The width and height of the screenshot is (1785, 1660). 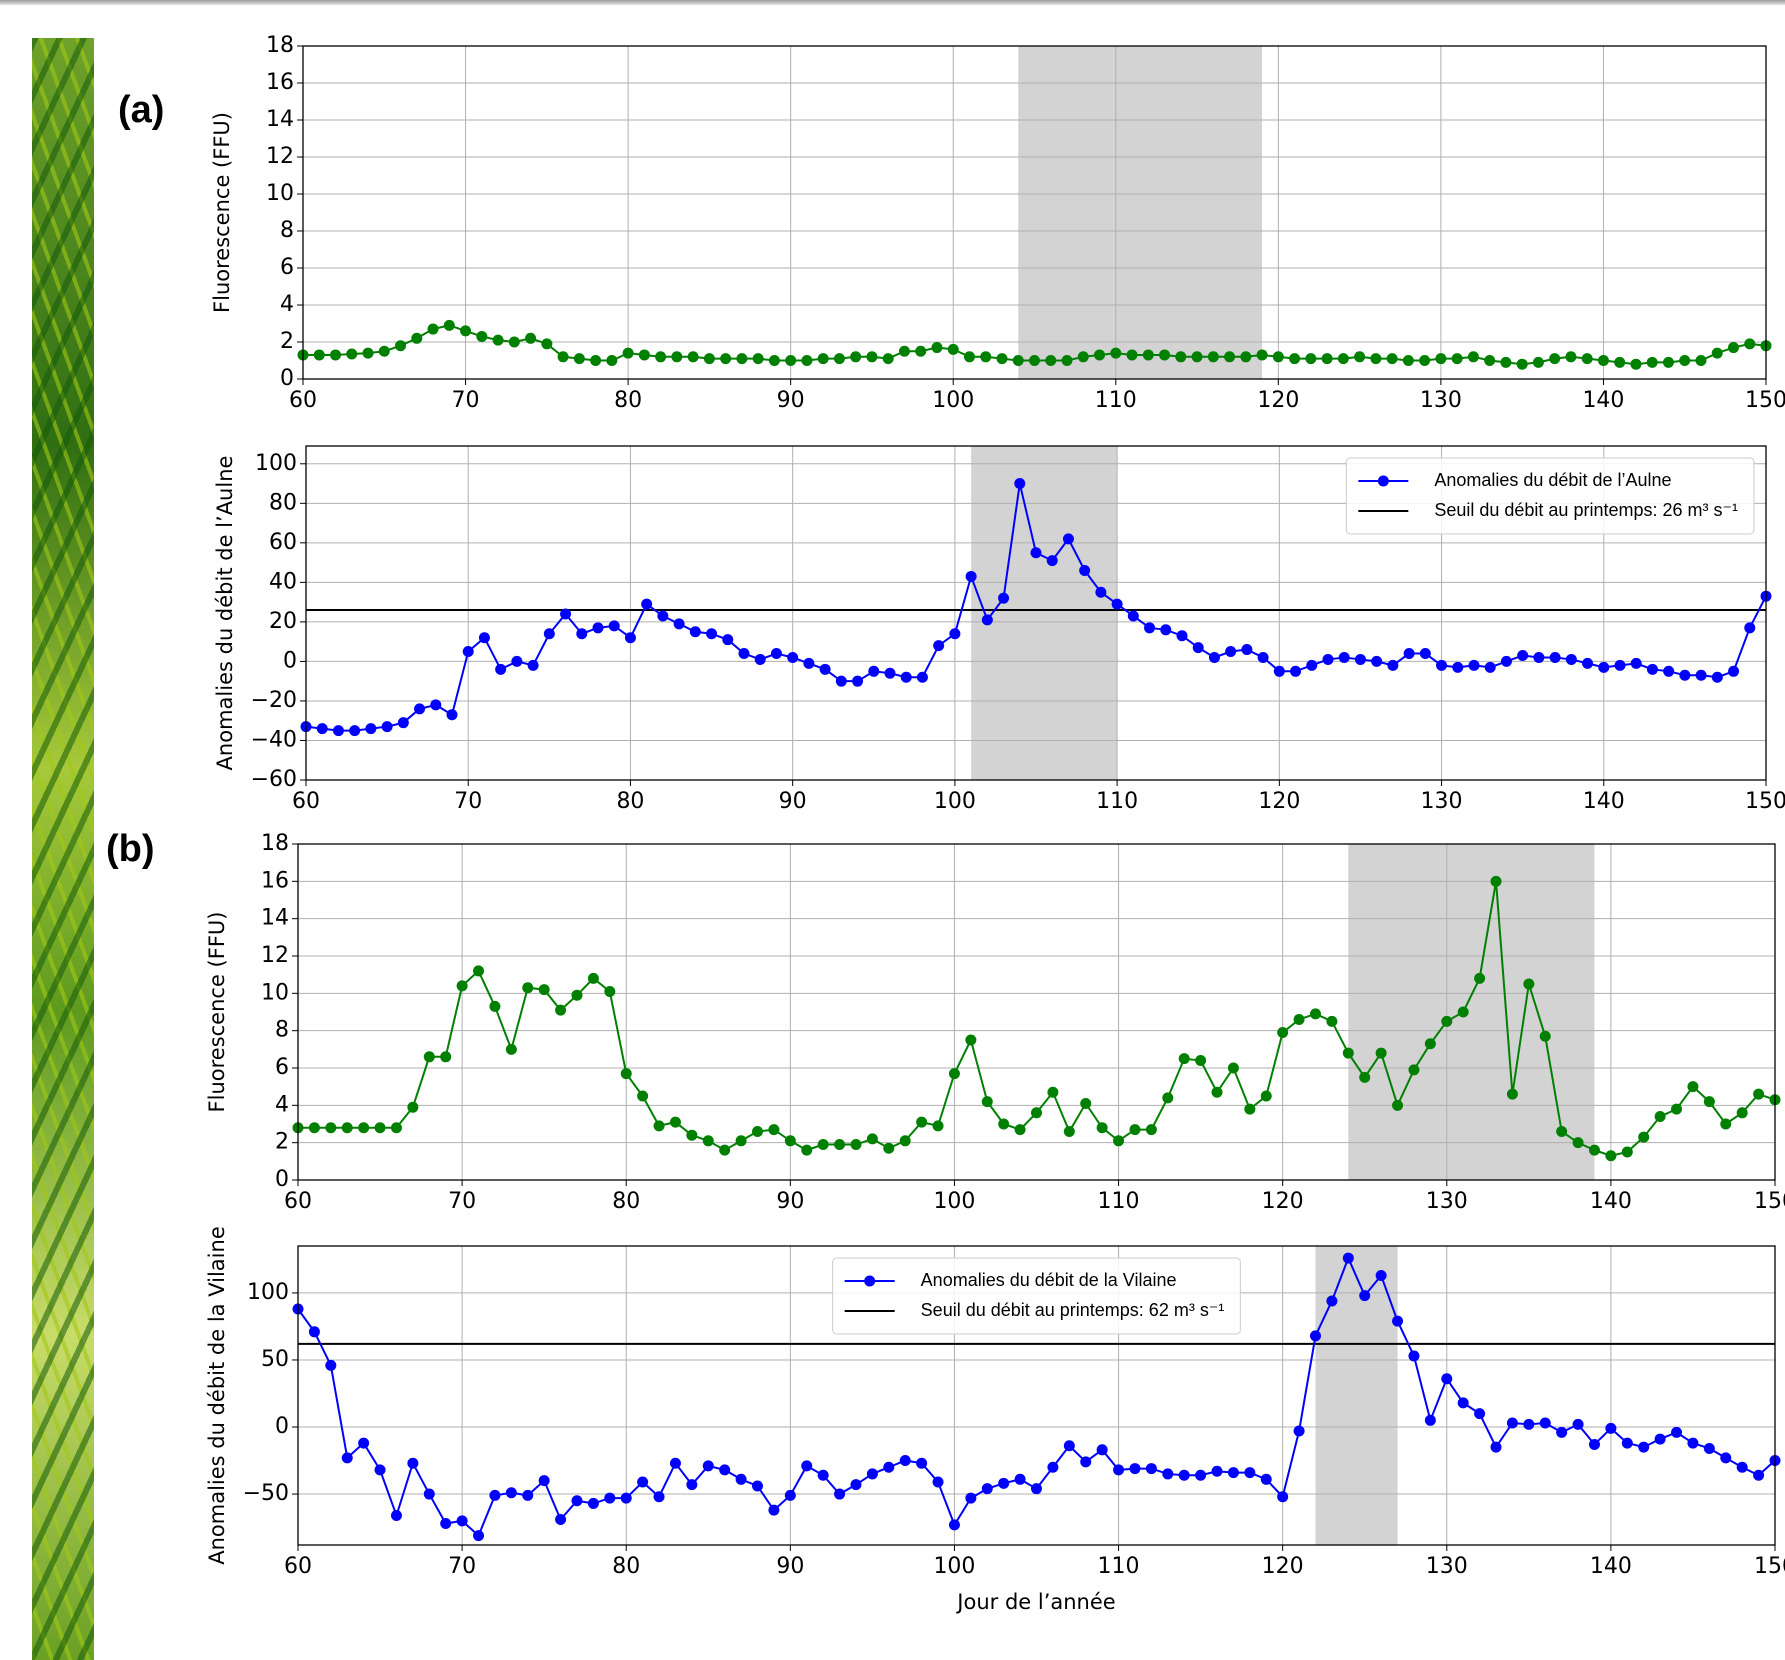 I want to click on x-tick-label: 70, so click(x=462, y=1201).